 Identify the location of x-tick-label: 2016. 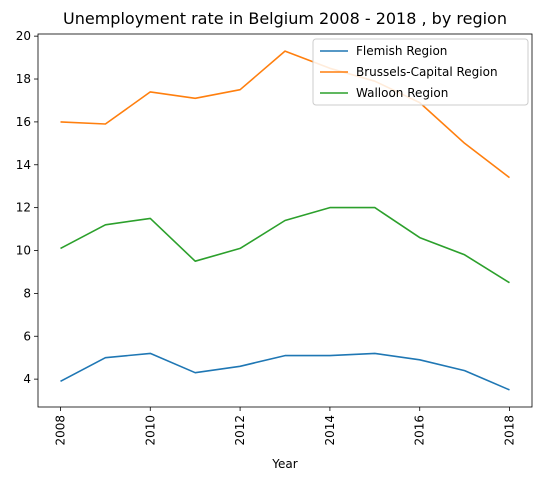
(420, 430).